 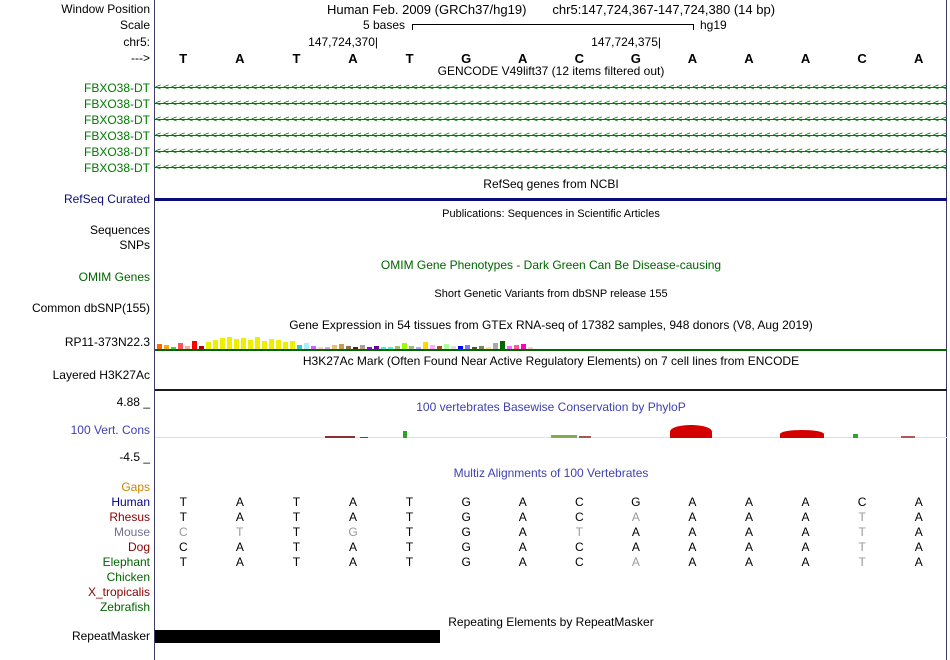 What do you see at coordinates (551, 592) in the screenshot?
I see `alignment-row-x_tropicalis` at bounding box center [551, 592].